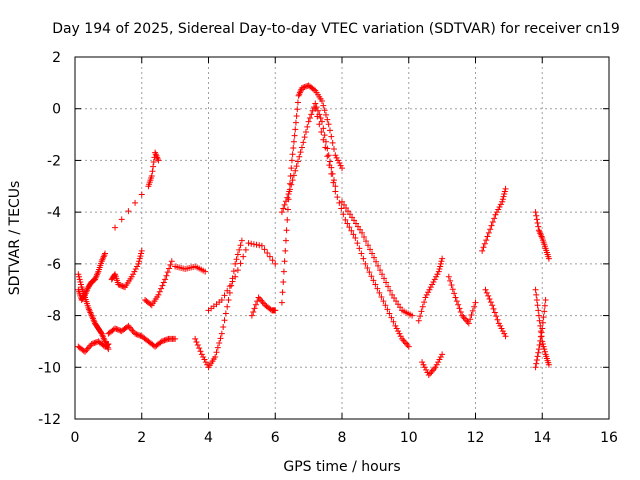 This screenshot has width=640, height=480. What do you see at coordinates (609, 438) in the screenshot?
I see `x-tick-label: 16` at bounding box center [609, 438].